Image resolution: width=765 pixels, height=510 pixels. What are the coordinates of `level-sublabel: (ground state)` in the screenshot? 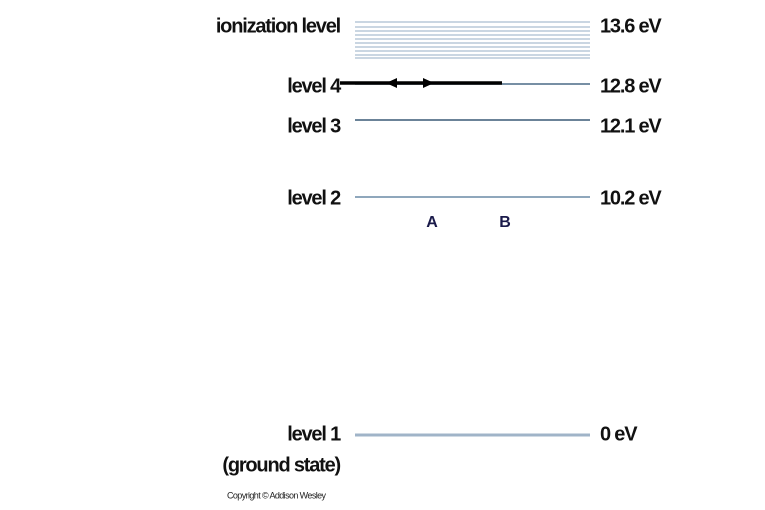 It's located at (281, 465).